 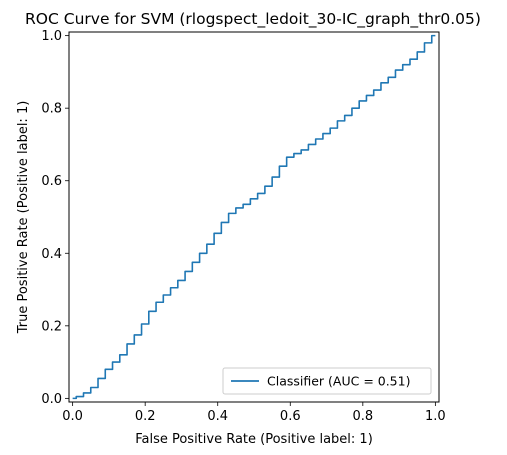 What do you see at coordinates (51, 36) in the screenshot?
I see `y-tick-label: 1.0` at bounding box center [51, 36].